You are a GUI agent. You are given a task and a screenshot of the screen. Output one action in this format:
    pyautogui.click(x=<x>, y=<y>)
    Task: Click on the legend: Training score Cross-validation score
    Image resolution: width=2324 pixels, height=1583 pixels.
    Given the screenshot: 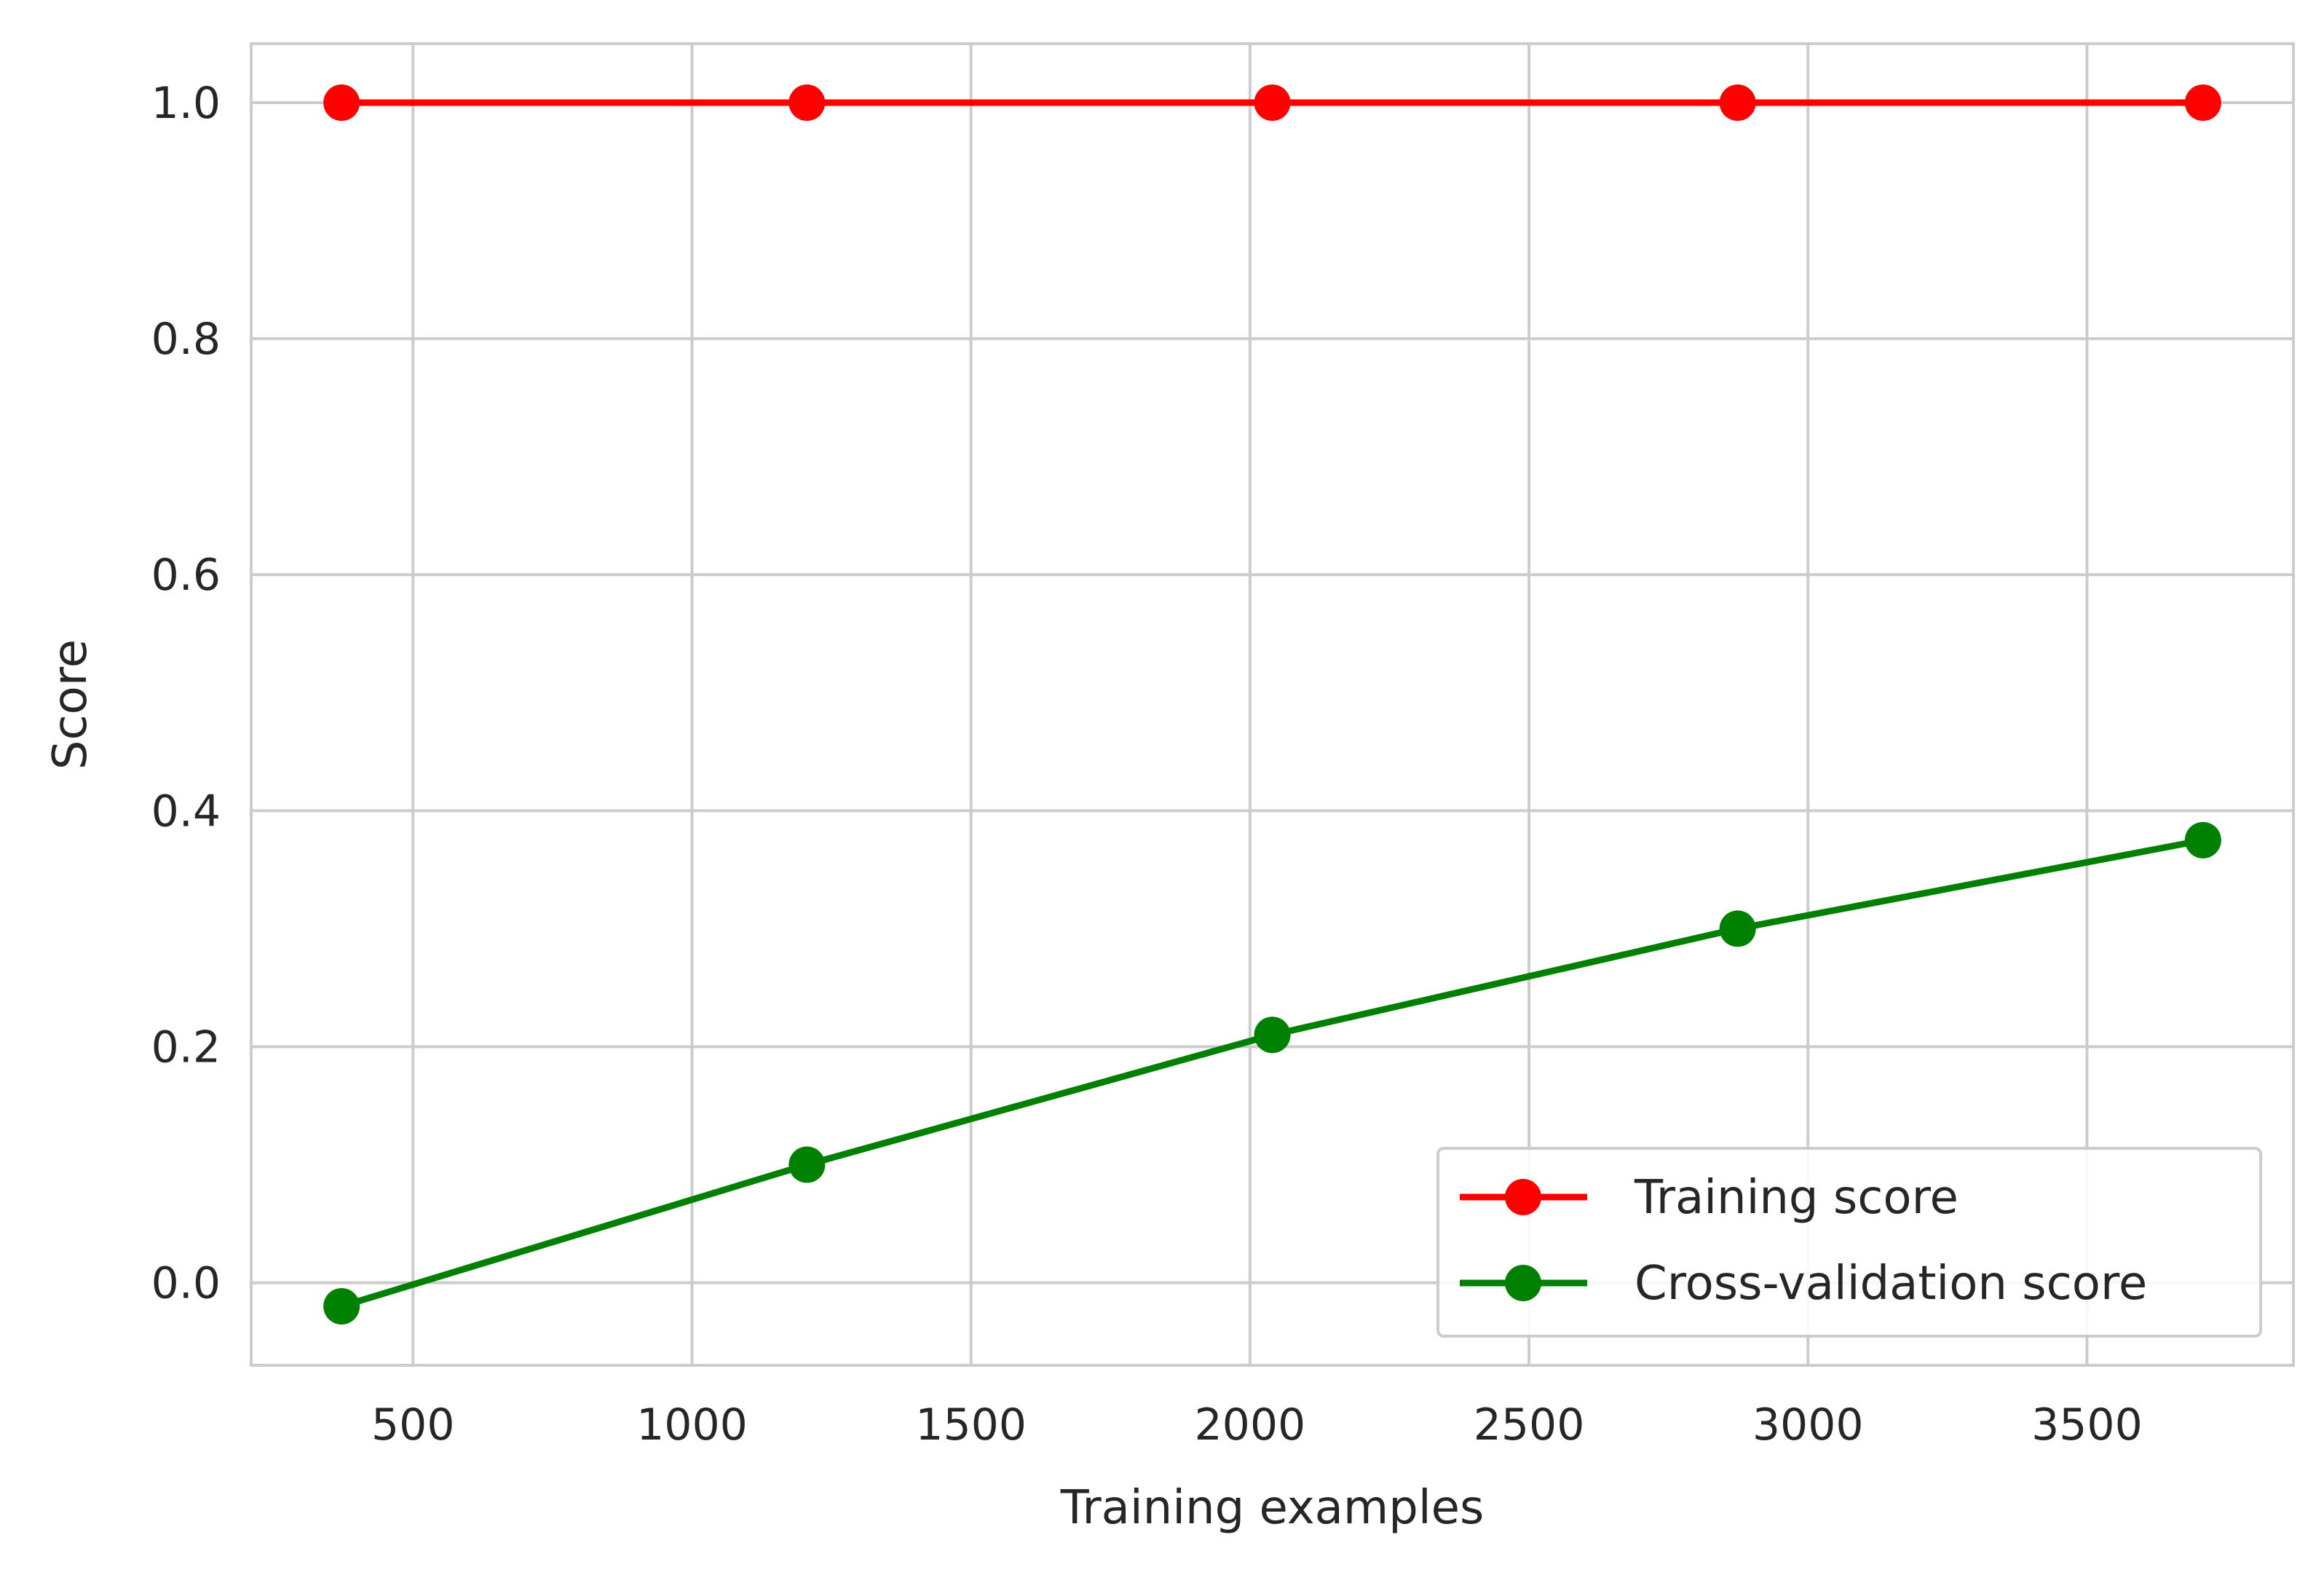 What is the action you would take?
    pyautogui.click(x=1849, y=1242)
    